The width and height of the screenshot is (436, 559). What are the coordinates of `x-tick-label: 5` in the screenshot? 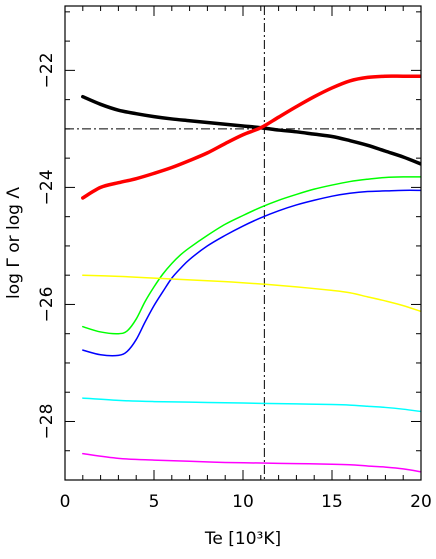 It's located at (154, 502).